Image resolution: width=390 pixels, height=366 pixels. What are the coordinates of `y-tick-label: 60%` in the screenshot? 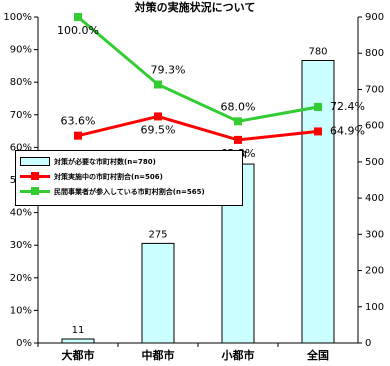 It's located at (21, 147).